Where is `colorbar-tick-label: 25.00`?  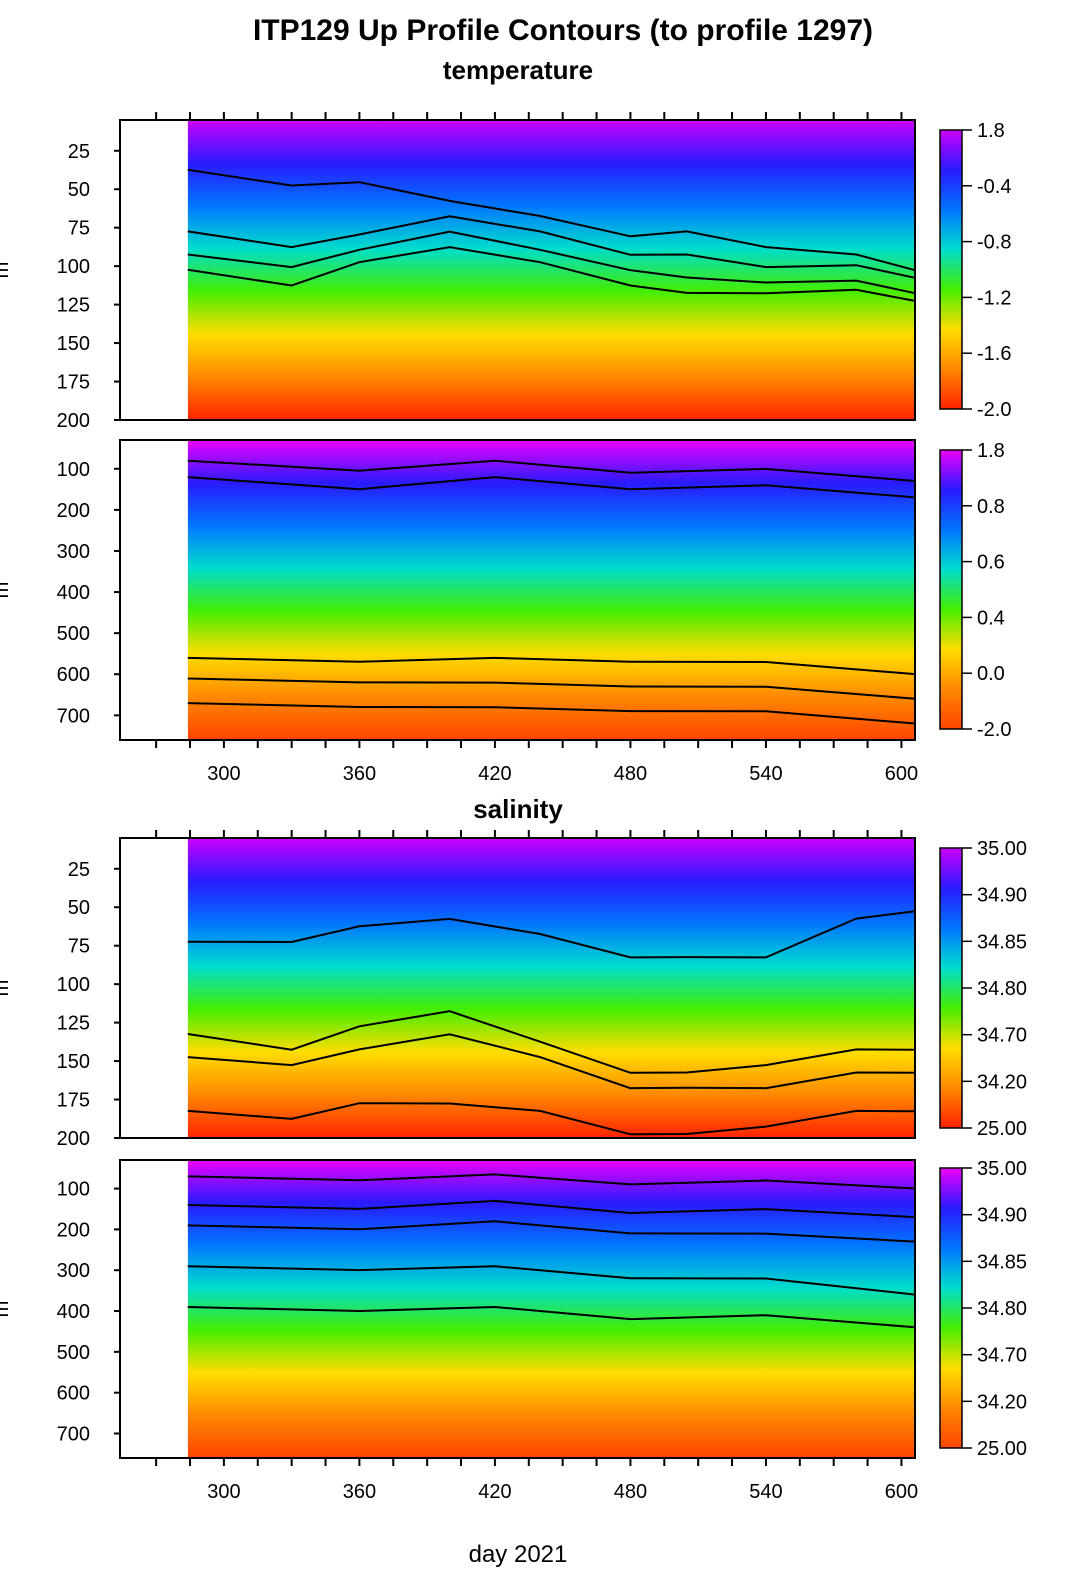
colorbar-tick-label: 25.00 is located at coordinates (1002, 1129).